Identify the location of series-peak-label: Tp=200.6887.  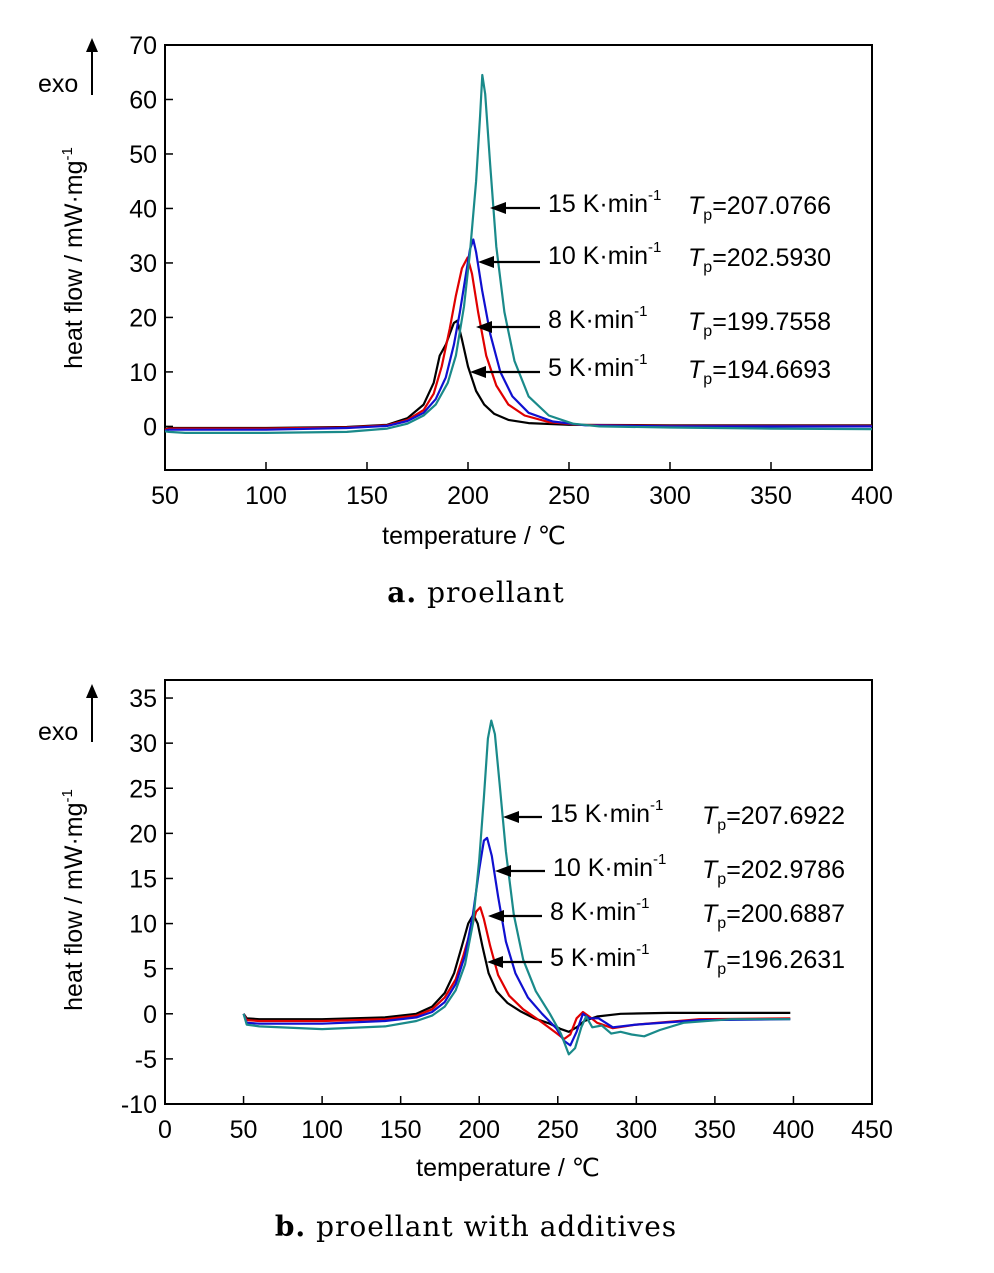
(773, 916).